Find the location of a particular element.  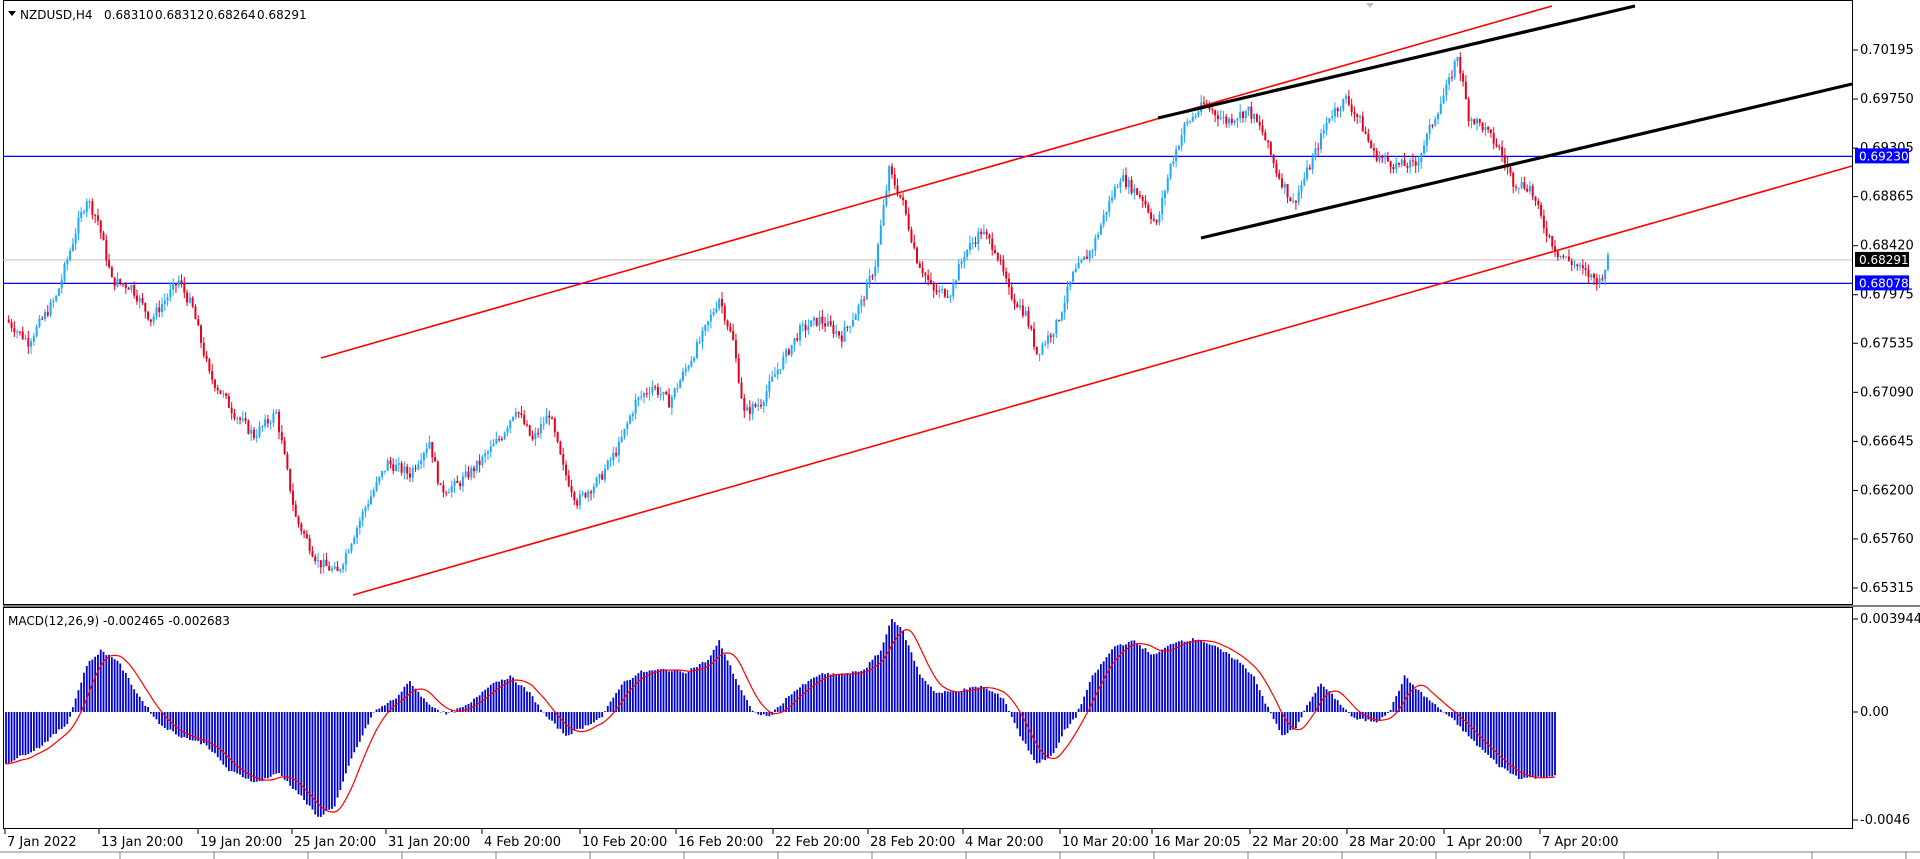

scroll-marker-icon is located at coordinates (1370, 5).